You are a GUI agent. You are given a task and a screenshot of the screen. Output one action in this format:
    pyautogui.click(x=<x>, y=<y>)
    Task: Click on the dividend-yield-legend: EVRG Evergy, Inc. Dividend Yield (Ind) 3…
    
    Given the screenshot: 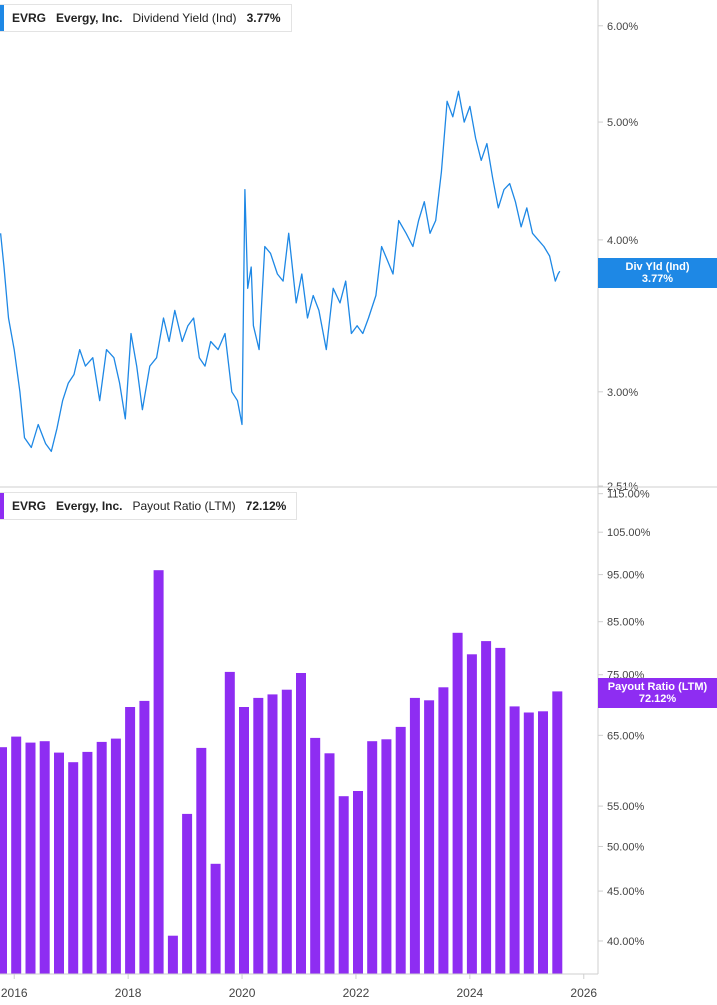 What is the action you would take?
    pyautogui.click(x=146, y=18)
    